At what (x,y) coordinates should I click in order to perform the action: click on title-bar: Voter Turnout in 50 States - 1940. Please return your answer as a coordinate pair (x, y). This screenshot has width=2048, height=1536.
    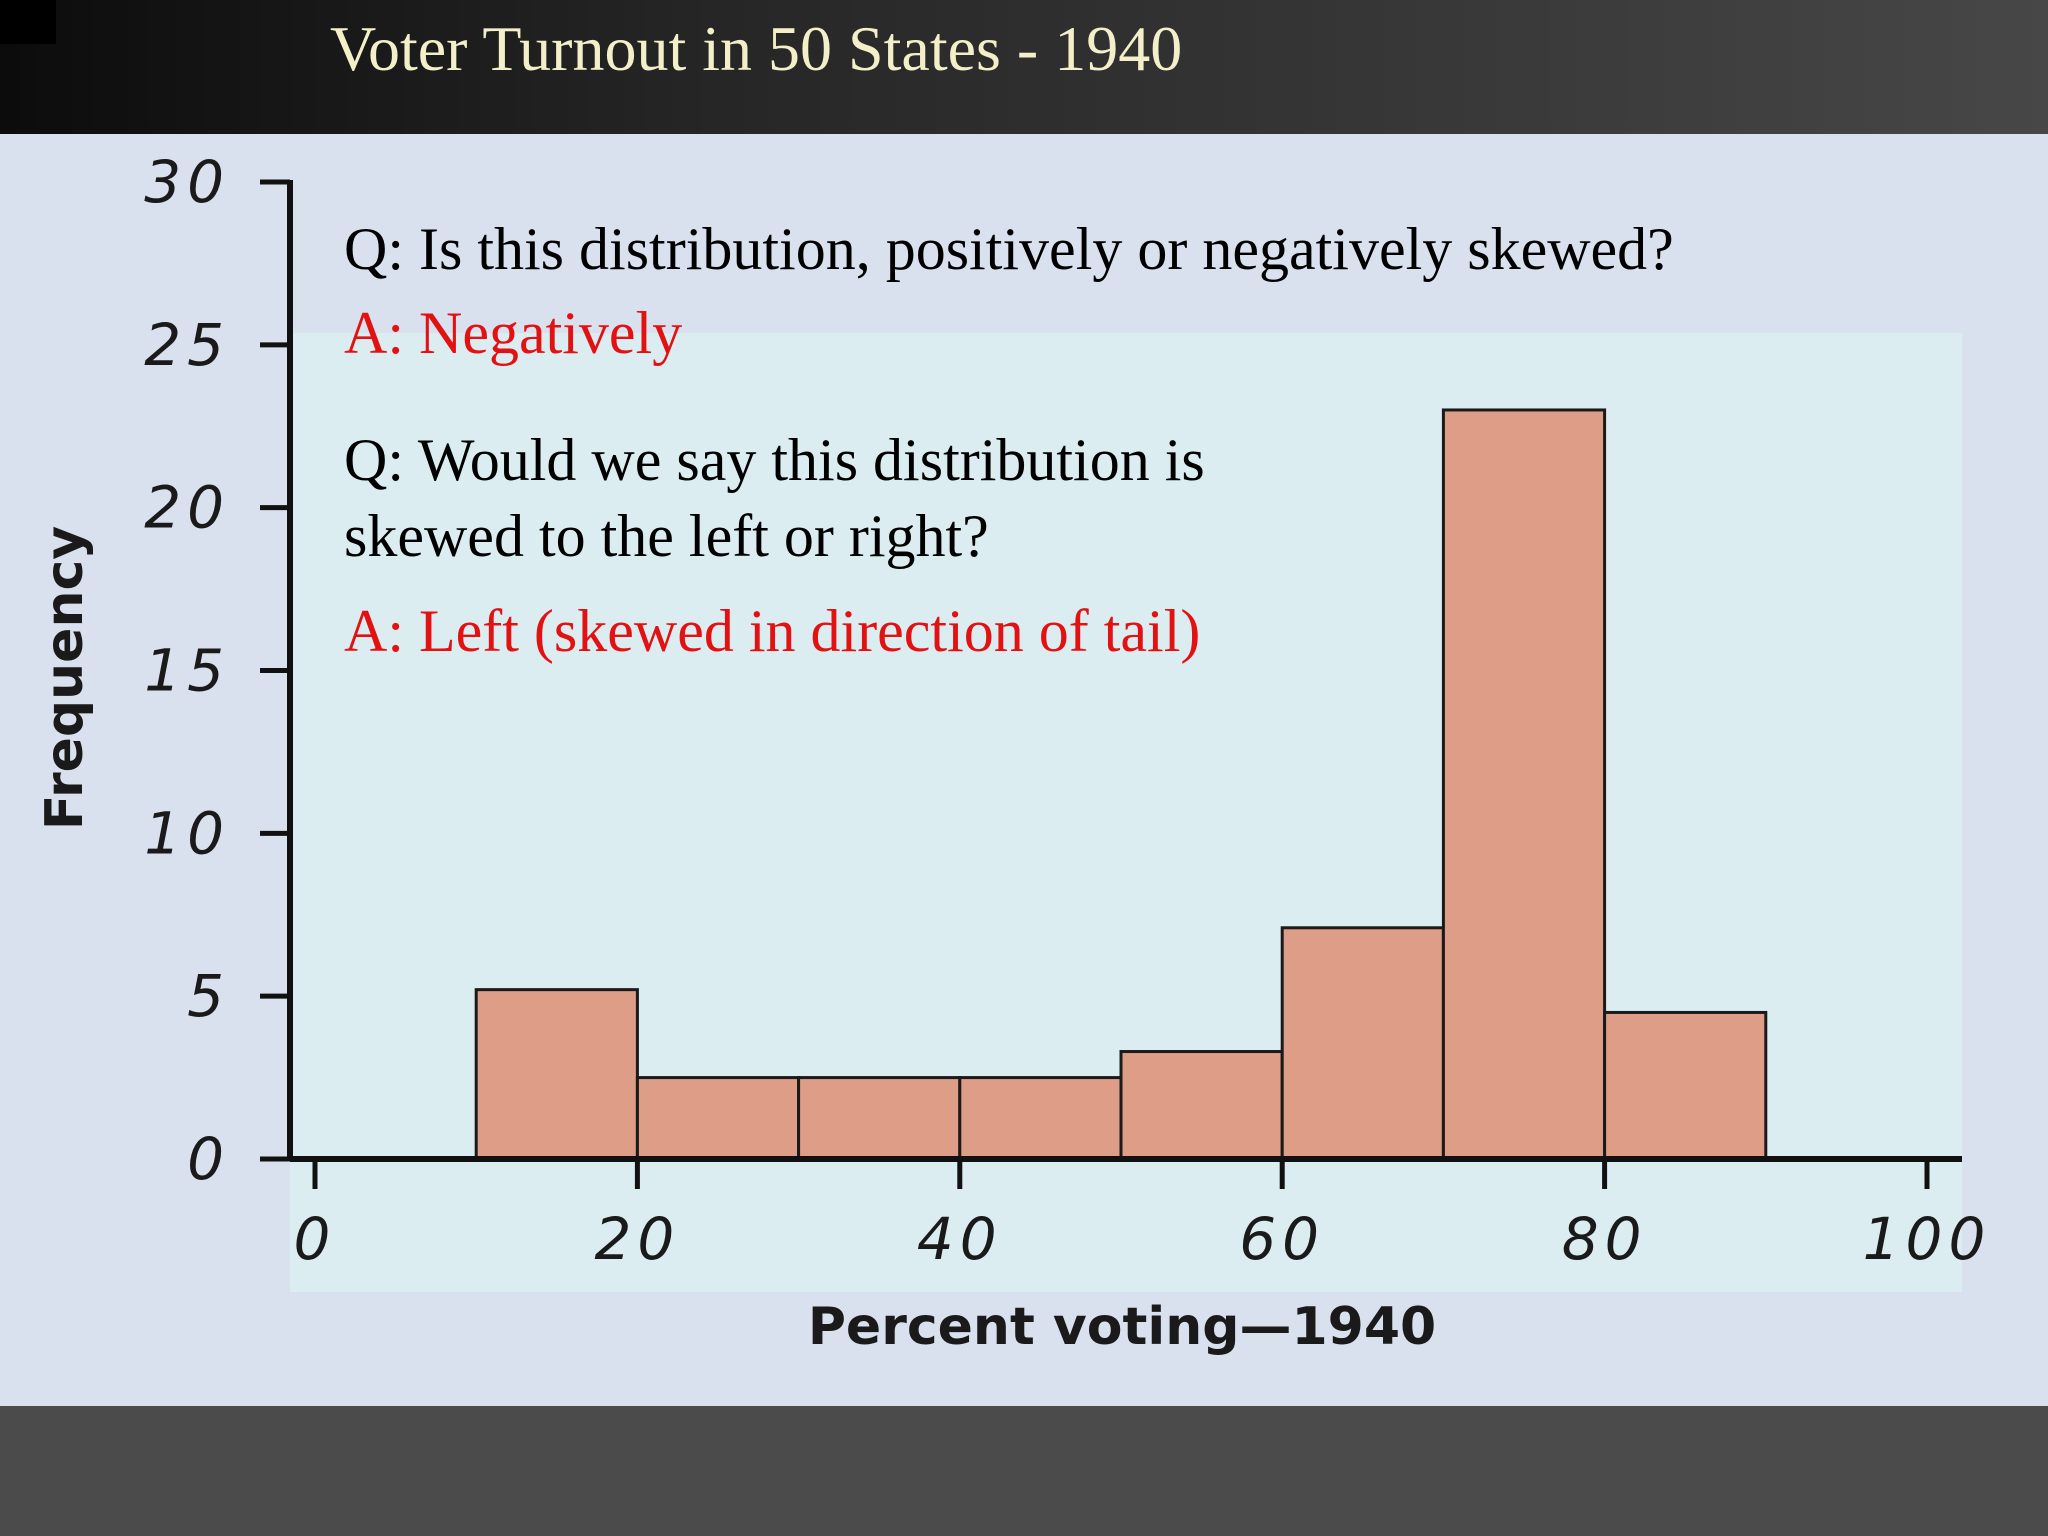
    Looking at the image, I should click on (1024, 67).